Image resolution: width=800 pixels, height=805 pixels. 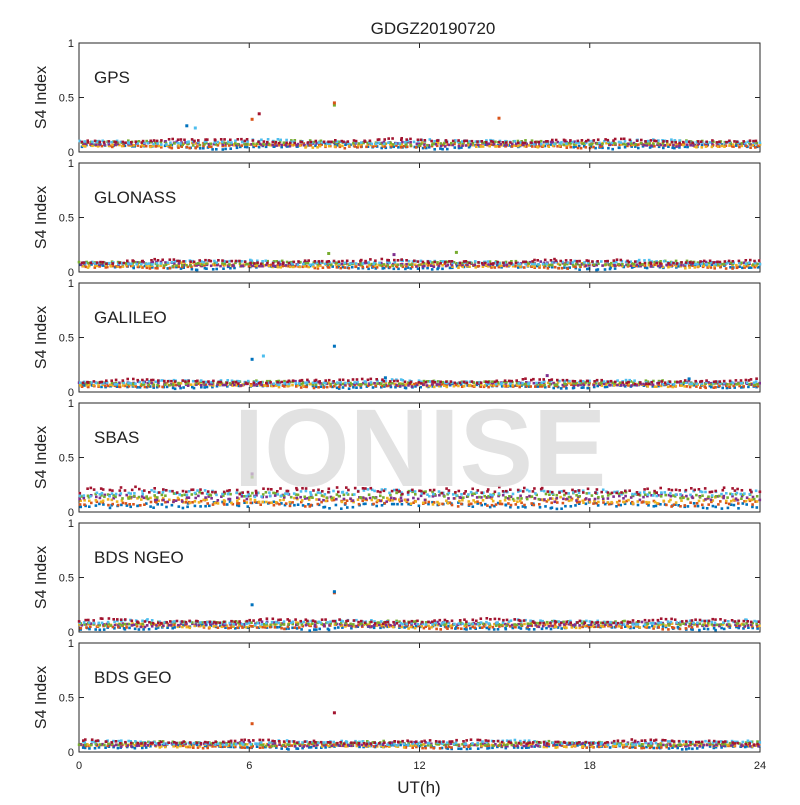 I want to click on y-axis-label: S4 Index, so click(x=41, y=217).